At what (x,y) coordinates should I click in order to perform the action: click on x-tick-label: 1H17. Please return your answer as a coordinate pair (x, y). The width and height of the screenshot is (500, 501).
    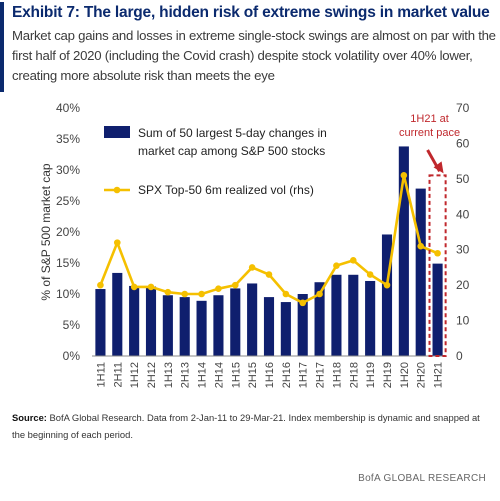
    Looking at the image, I should click on (304, 375).